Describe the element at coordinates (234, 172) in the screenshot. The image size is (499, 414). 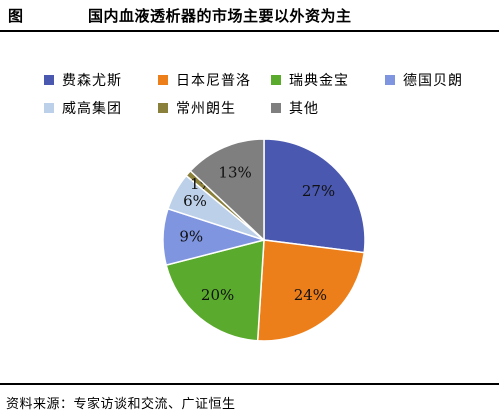
I see `slice-data-label: 13%` at that location.